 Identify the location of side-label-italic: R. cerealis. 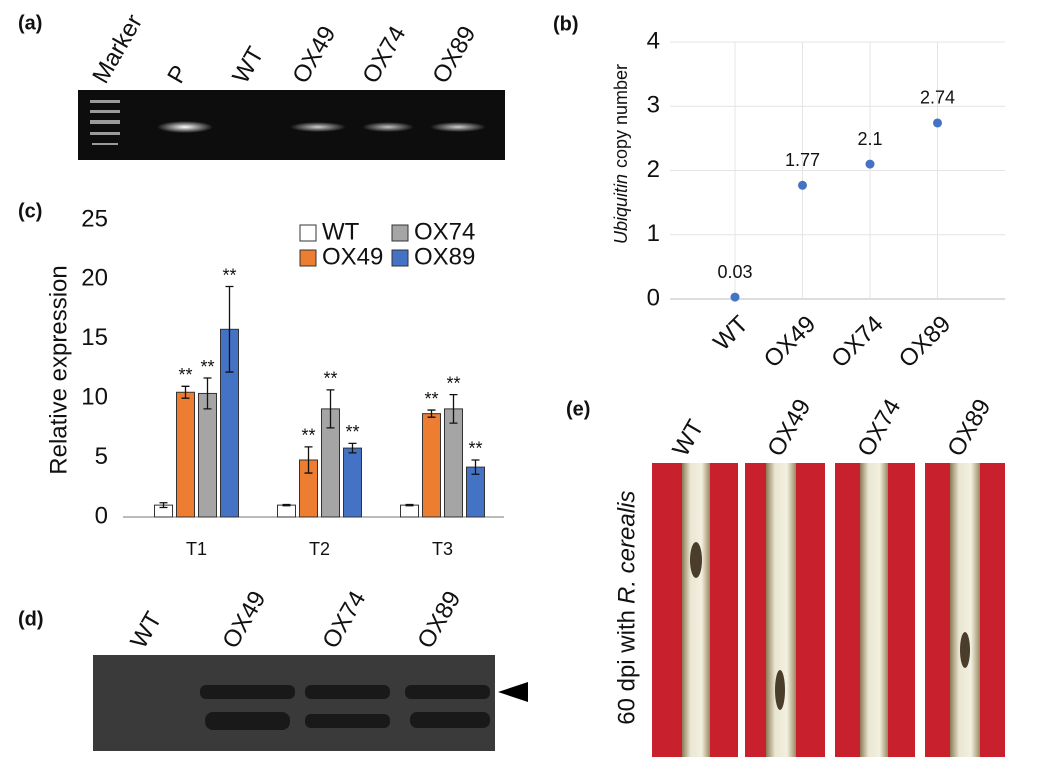
(626, 547).